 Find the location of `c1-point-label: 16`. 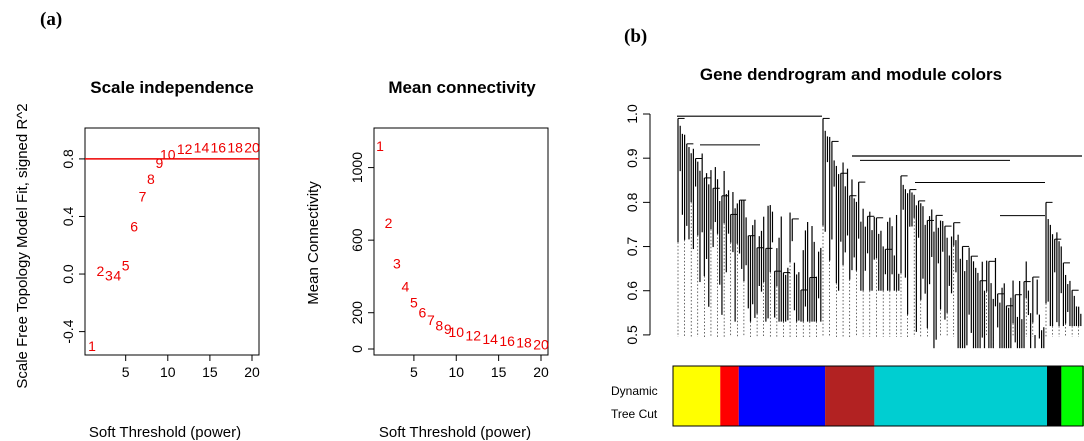

c1-point-label: 16 is located at coordinates (219, 147).